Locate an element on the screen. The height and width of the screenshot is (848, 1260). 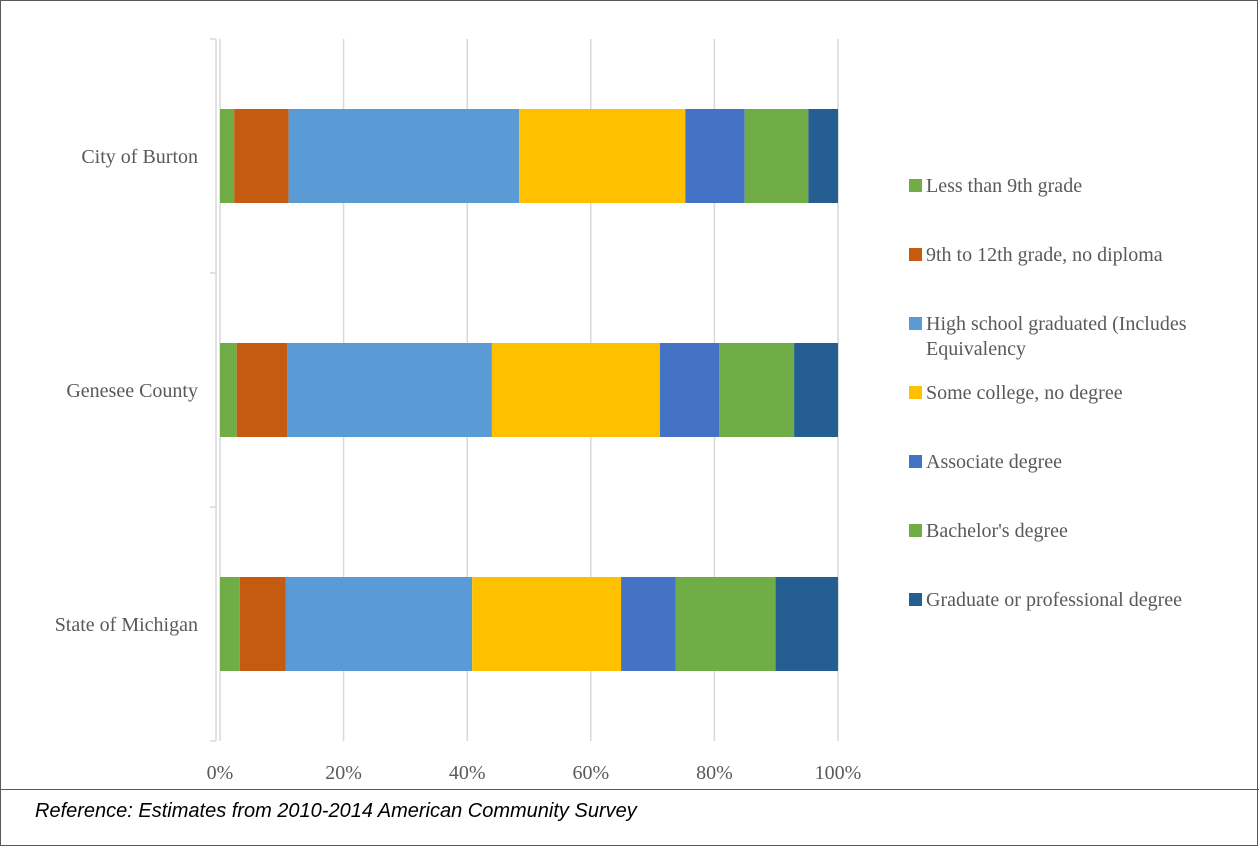
category-label: Genesee County is located at coordinates (132, 391).